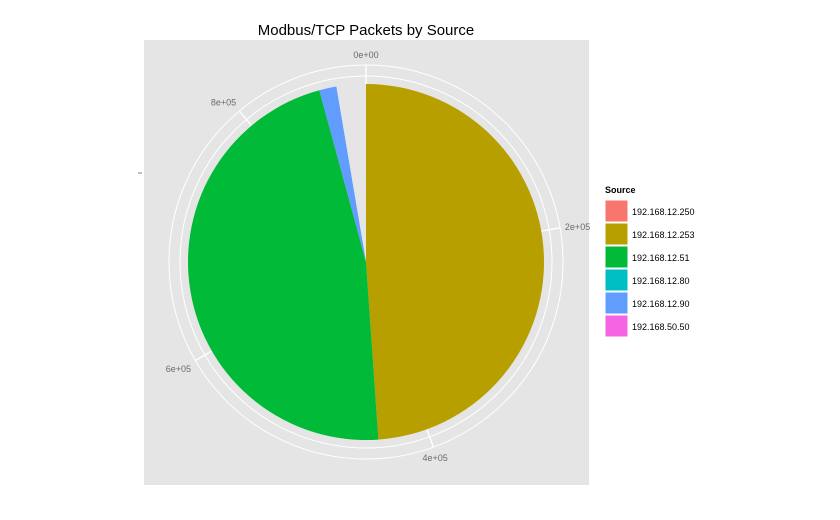 This screenshot has height=520, width=840. I want to click on tick-label-0: 0e+00, so click(365, 55).